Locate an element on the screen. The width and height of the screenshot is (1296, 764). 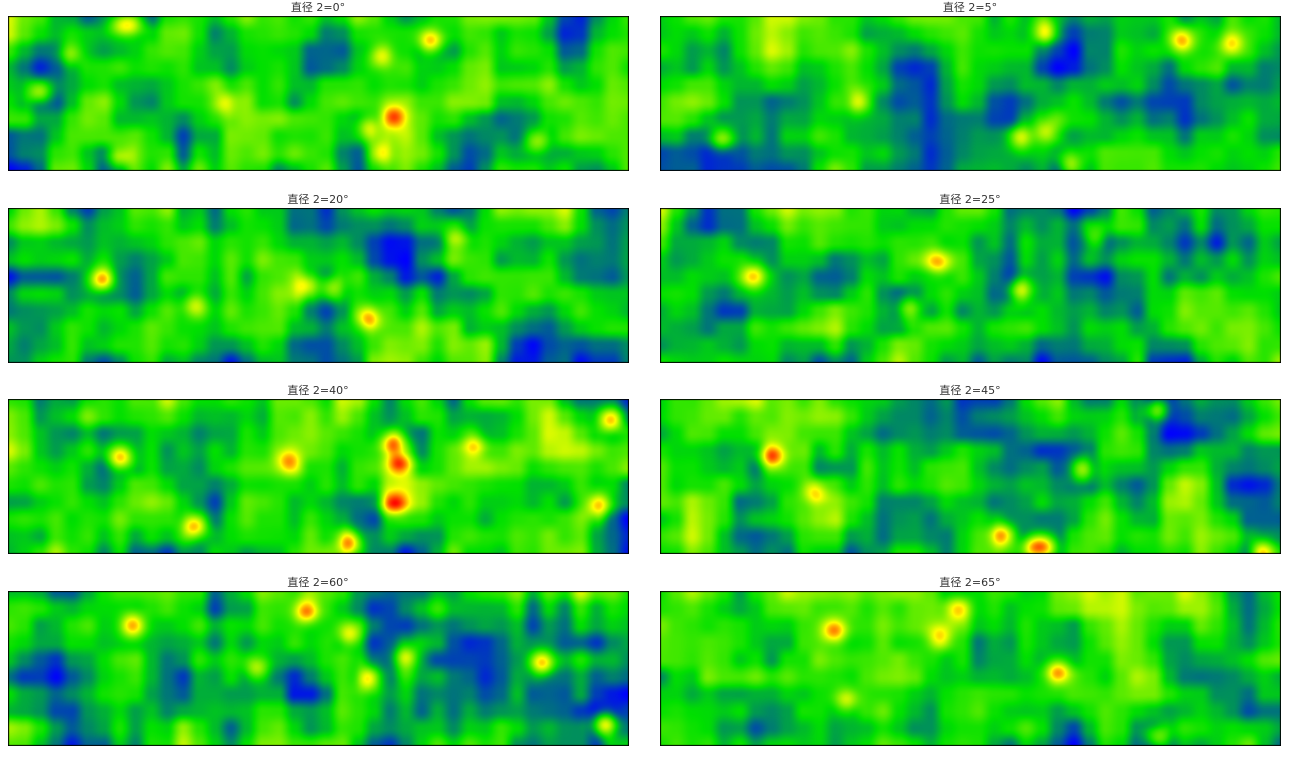
panel-title: 直径 2=5° is located at coordinates (970, 7).